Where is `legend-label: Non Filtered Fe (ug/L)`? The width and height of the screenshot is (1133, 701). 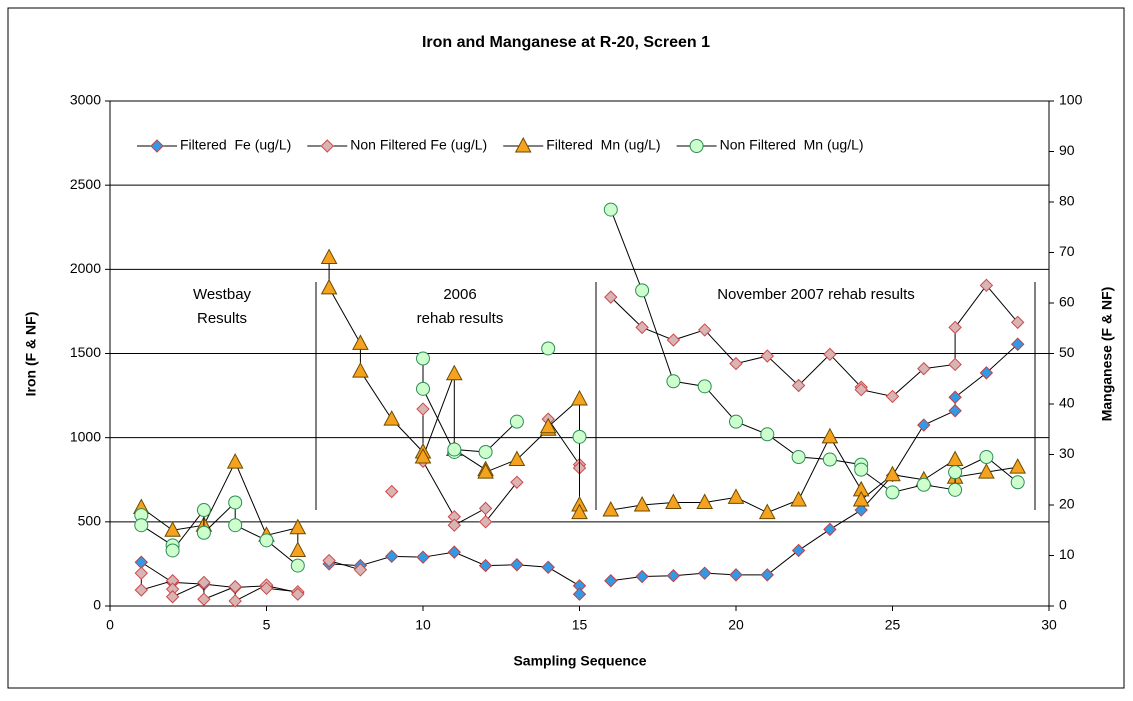
legend-label: Non Filtered Fe (ug/L) is located at coordinates (418, 145).